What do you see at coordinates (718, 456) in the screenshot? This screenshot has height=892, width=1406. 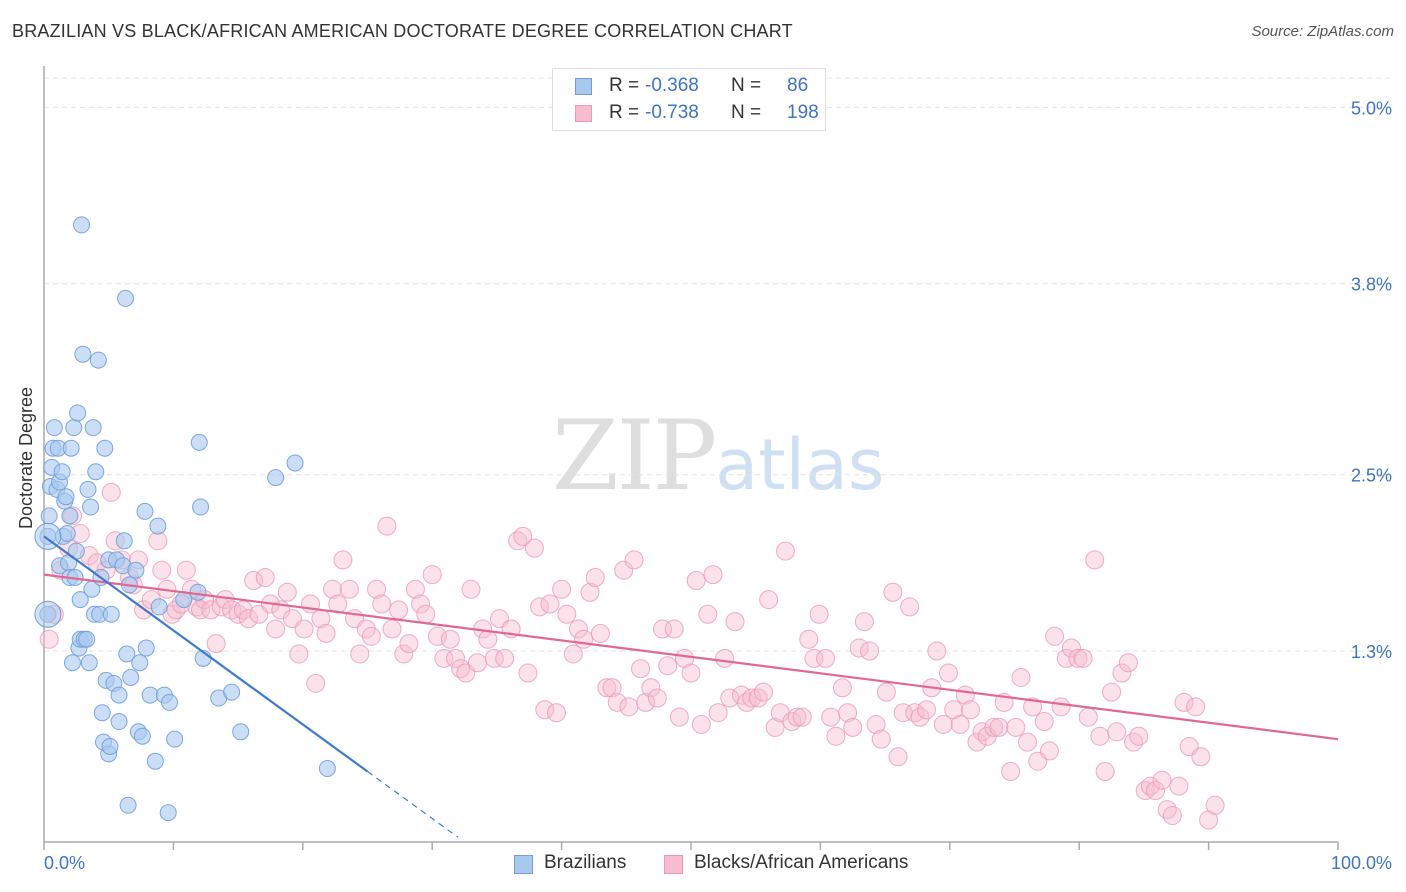 I see `zipatlas-watermark: ZIPatlas` at bounding box center [718, 456].